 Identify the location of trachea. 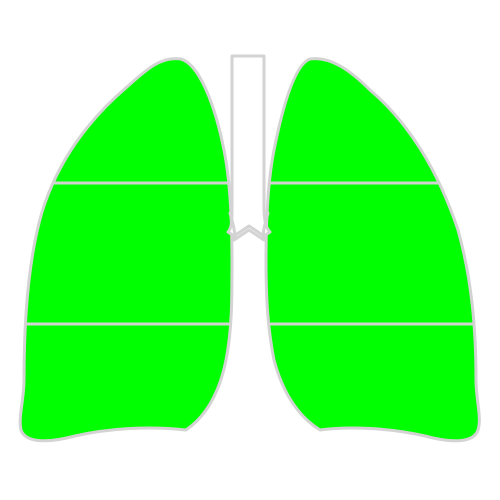
(249, 146).